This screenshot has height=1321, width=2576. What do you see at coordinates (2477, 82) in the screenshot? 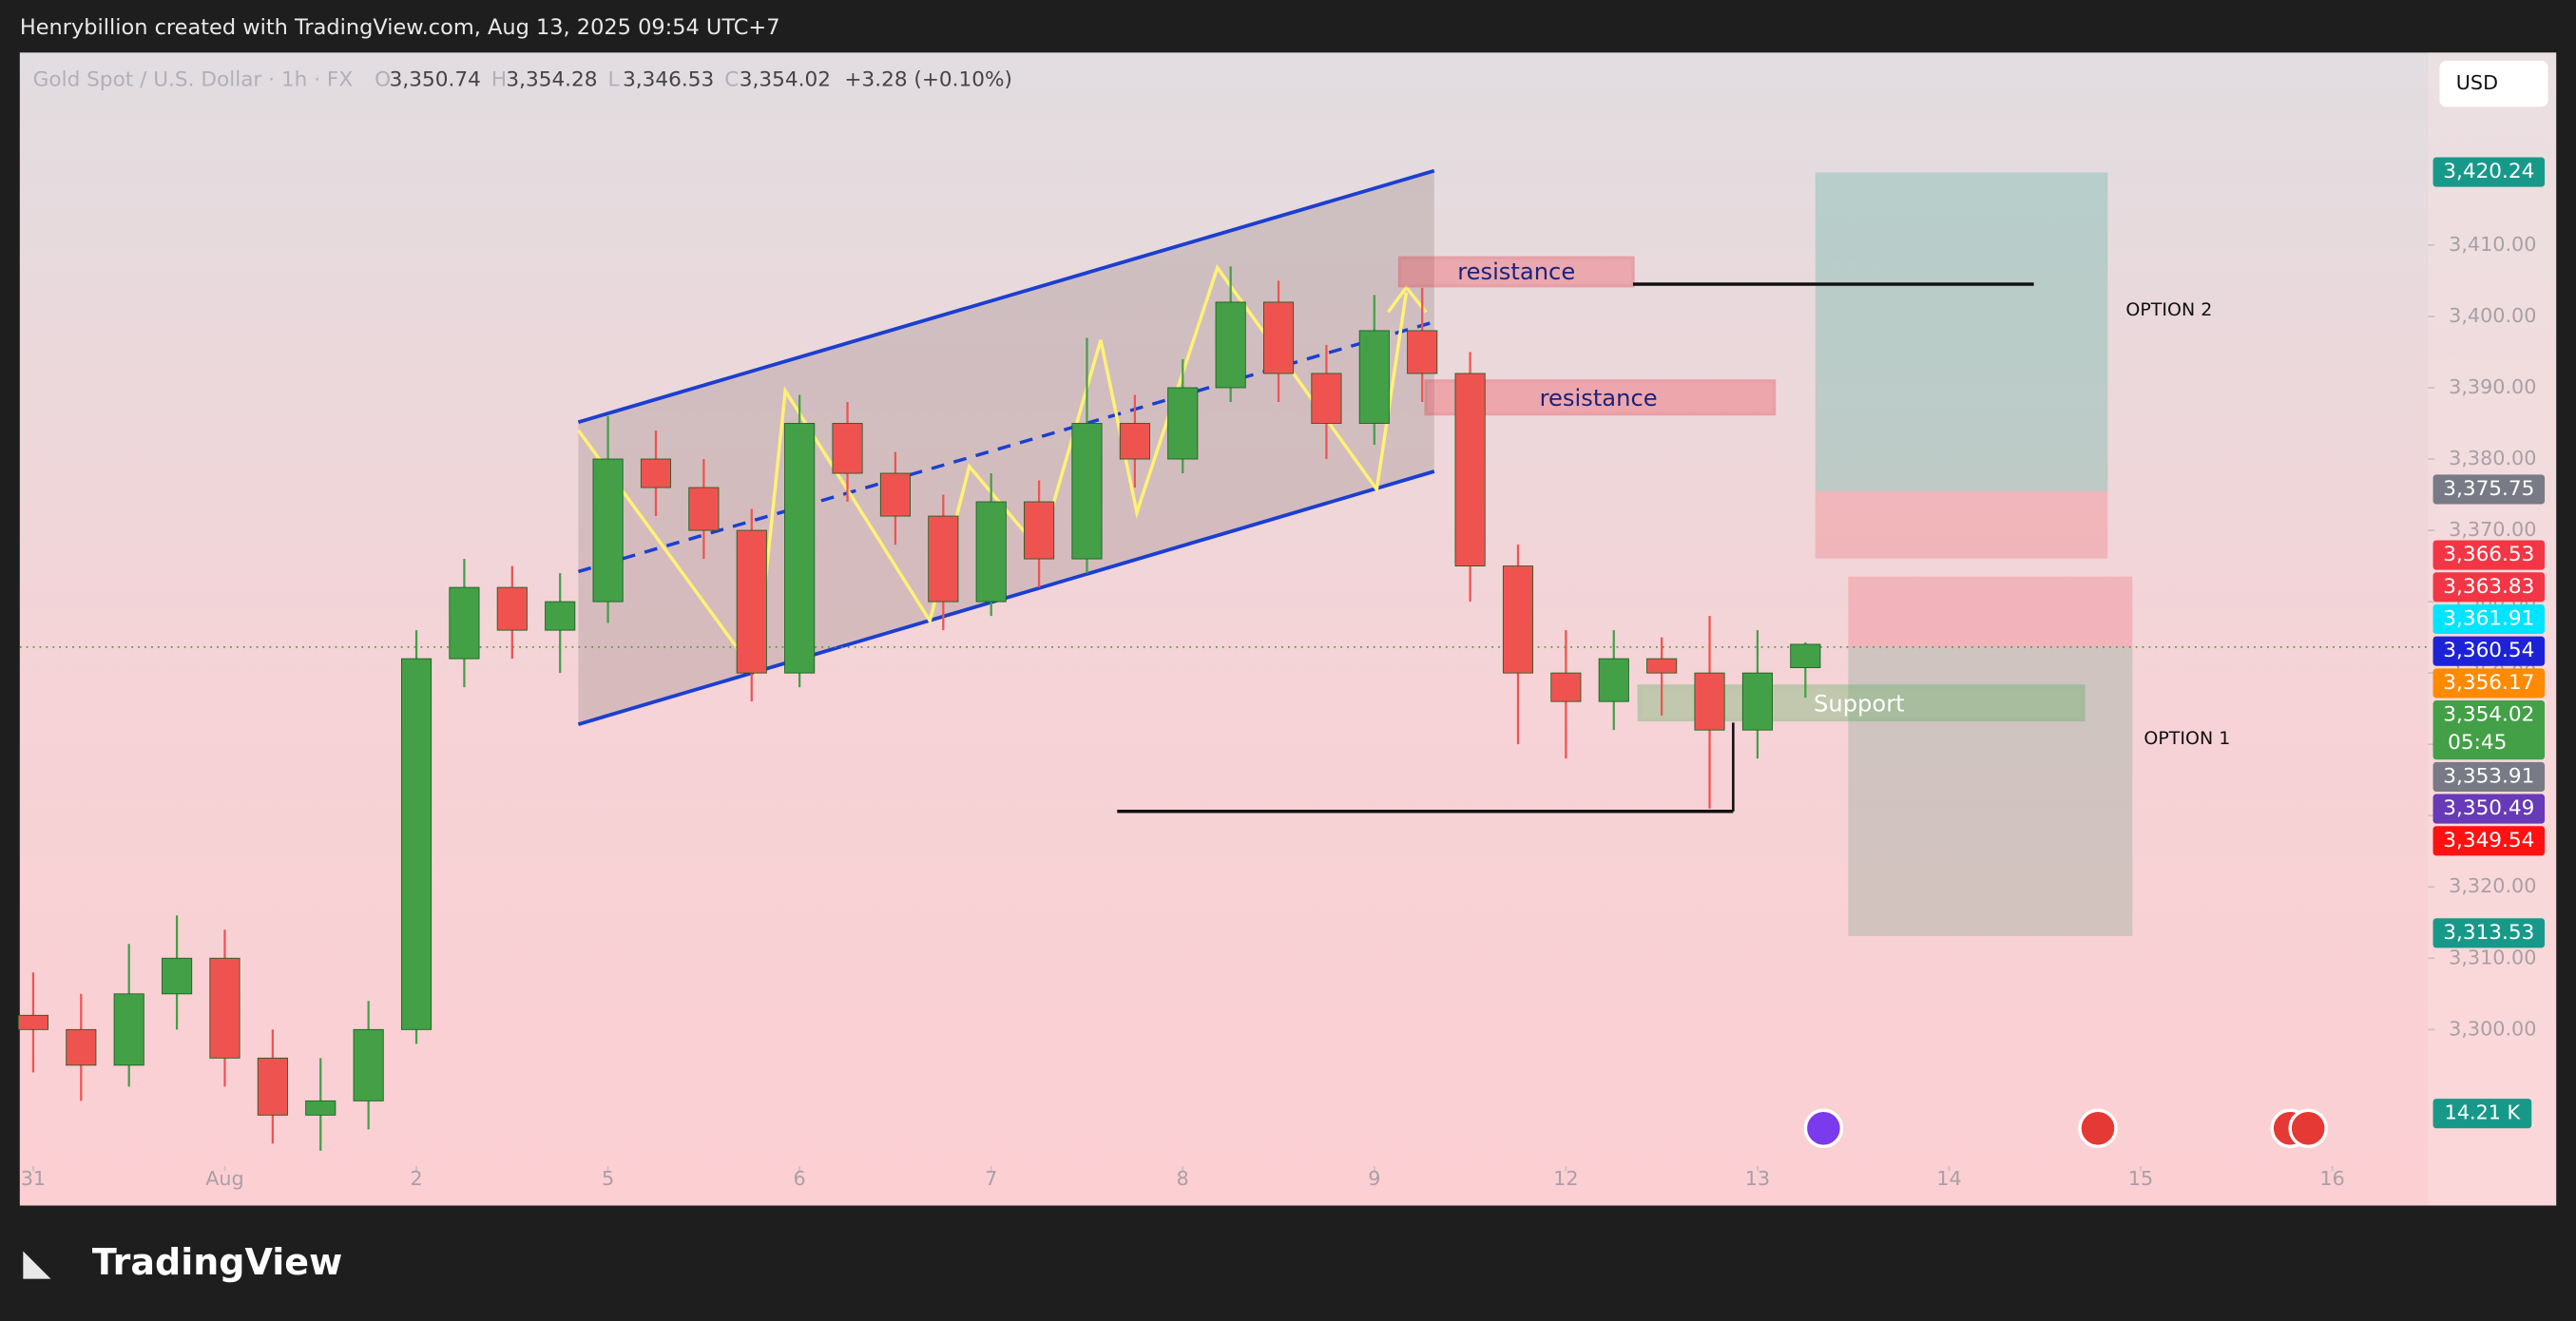
I see `currency-label: USD` at bounding box center [2477, 82].